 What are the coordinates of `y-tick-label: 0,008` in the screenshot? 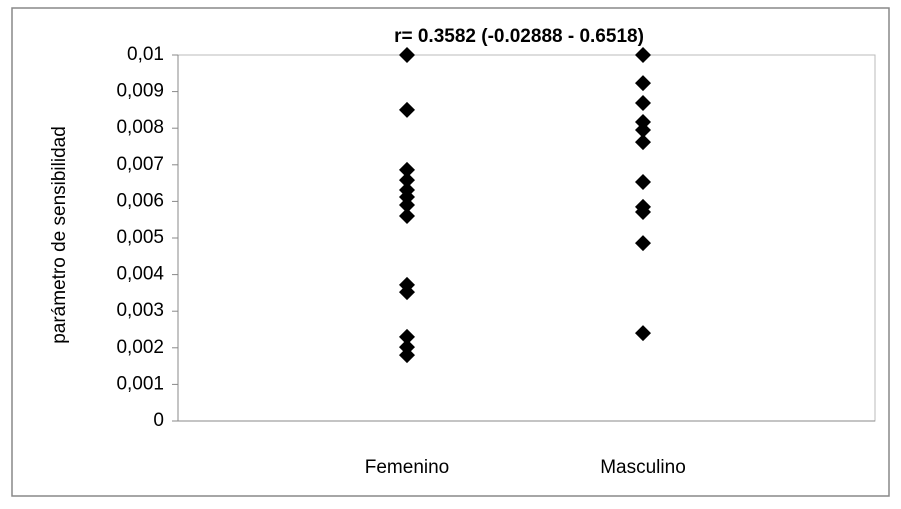 It's located at (140, 127).